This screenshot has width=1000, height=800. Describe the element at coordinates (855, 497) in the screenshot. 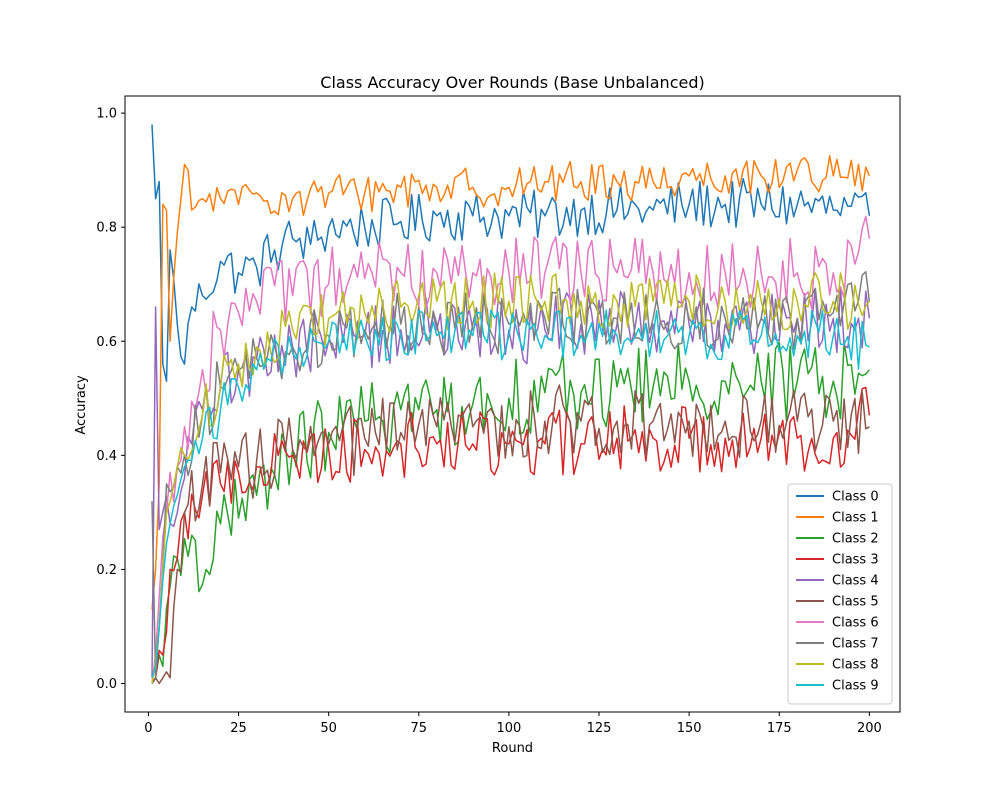

I see `legend-label: Class 0` at that location.